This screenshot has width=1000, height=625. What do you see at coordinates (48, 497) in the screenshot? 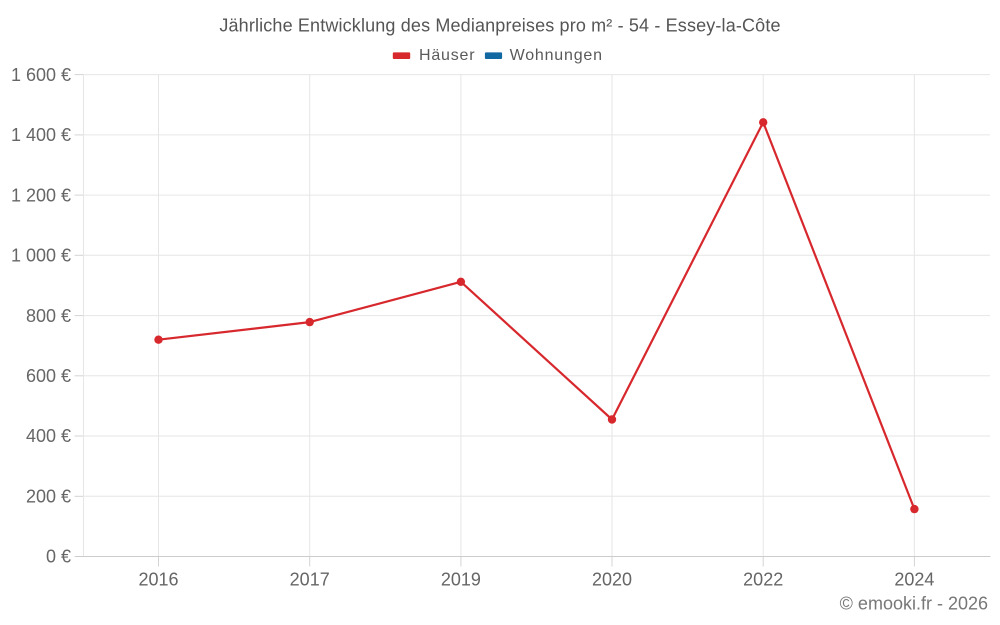
I see `svg-text: 200 €` at bounding box center [48, 497].